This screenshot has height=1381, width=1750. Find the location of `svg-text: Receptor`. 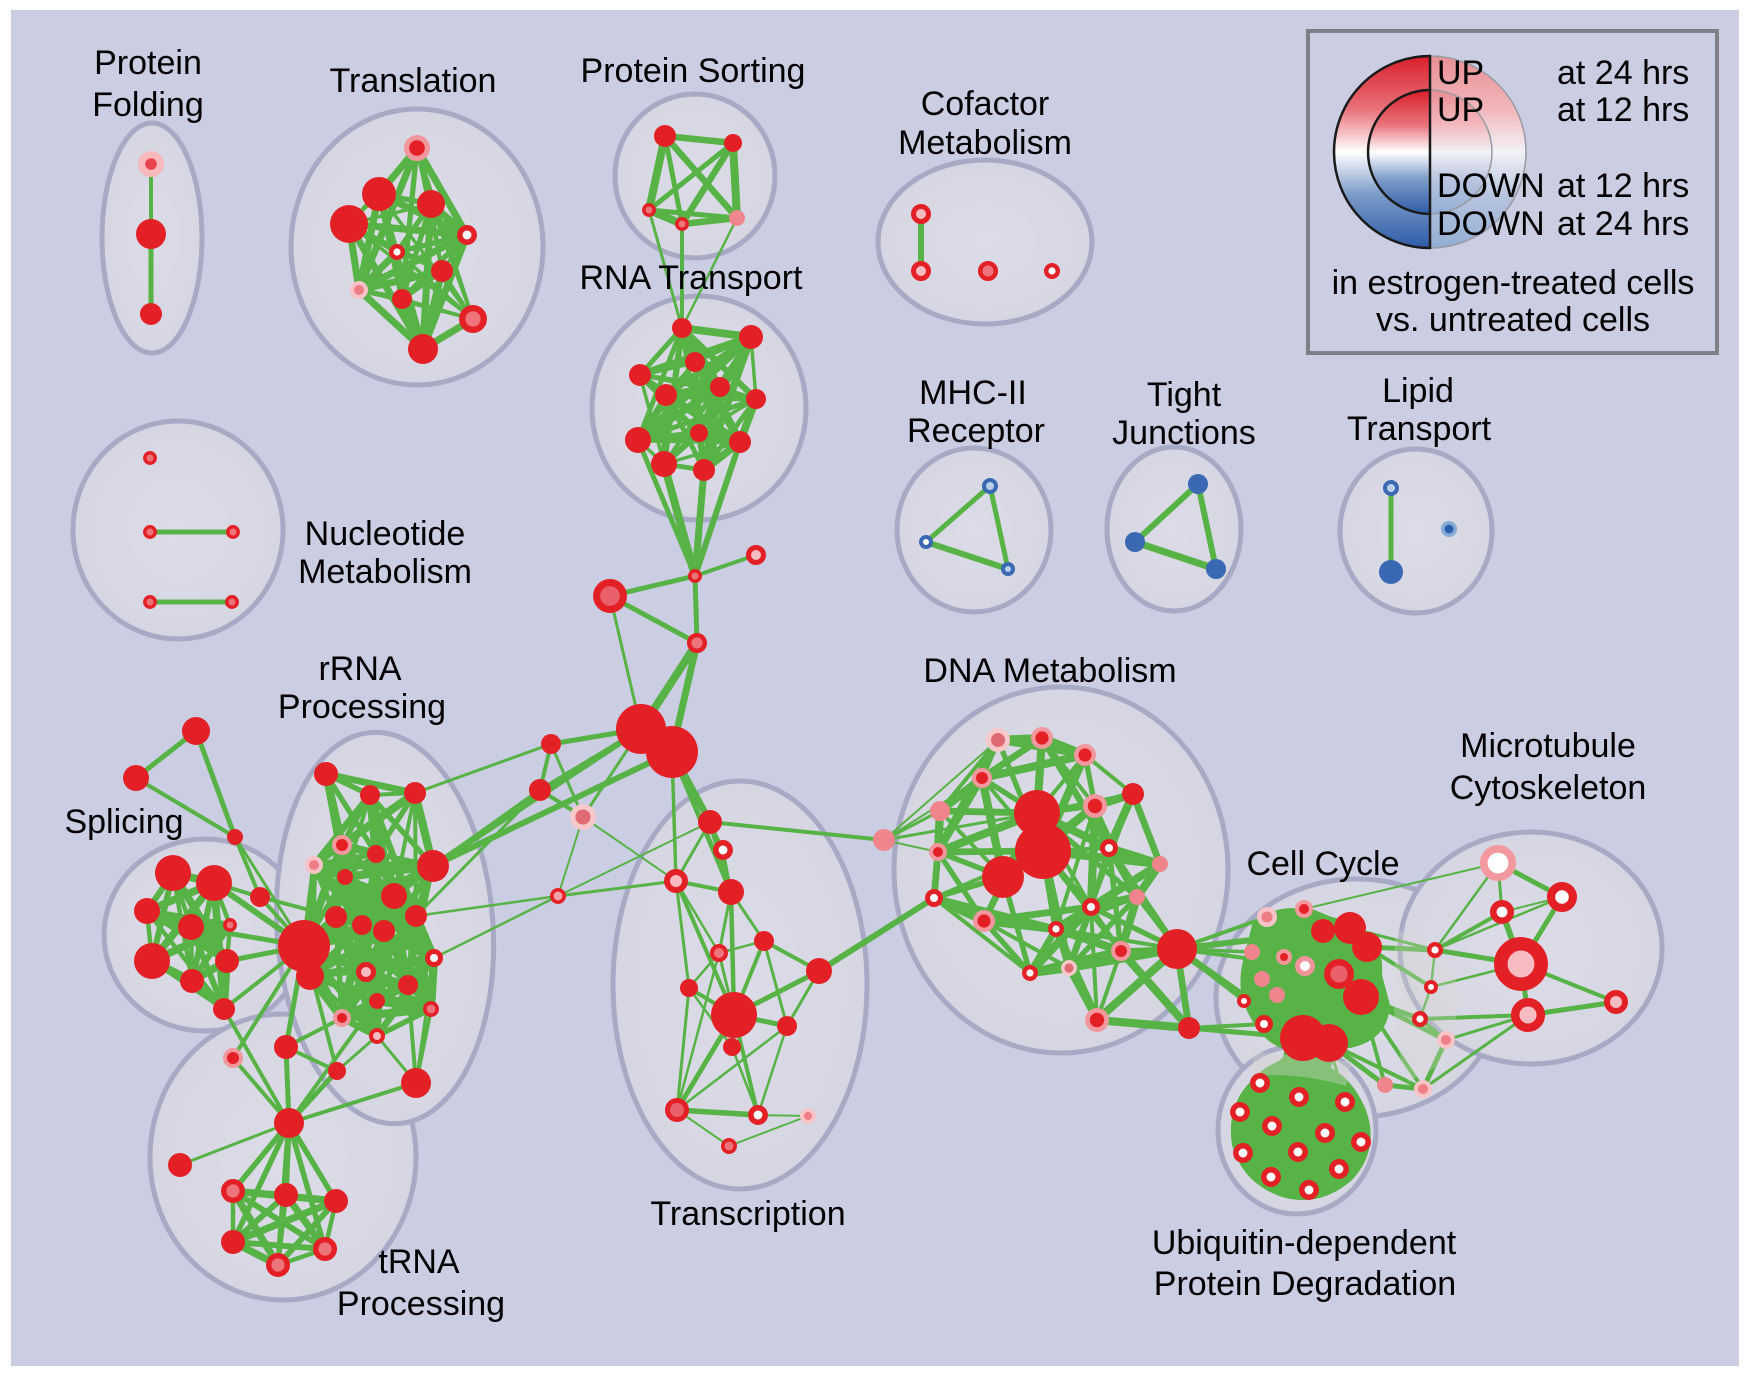

svg-text: Receptor is located at coordinates (976, 431).